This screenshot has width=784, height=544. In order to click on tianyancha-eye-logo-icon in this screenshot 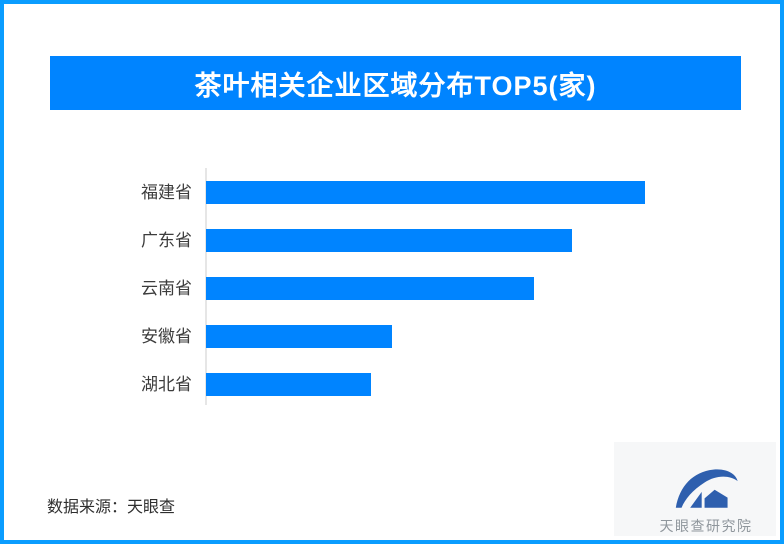, I will do `click(706, 488)`.